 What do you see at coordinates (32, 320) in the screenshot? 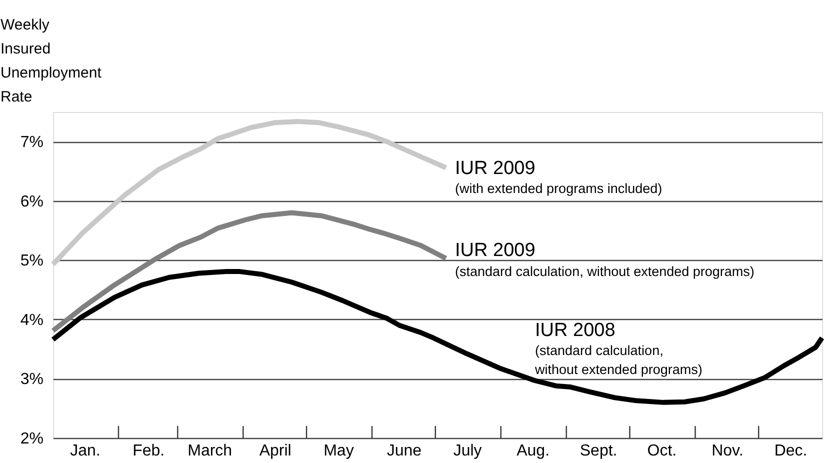
I see `y-tick-label: 4%` at bounding box center [32, 320].